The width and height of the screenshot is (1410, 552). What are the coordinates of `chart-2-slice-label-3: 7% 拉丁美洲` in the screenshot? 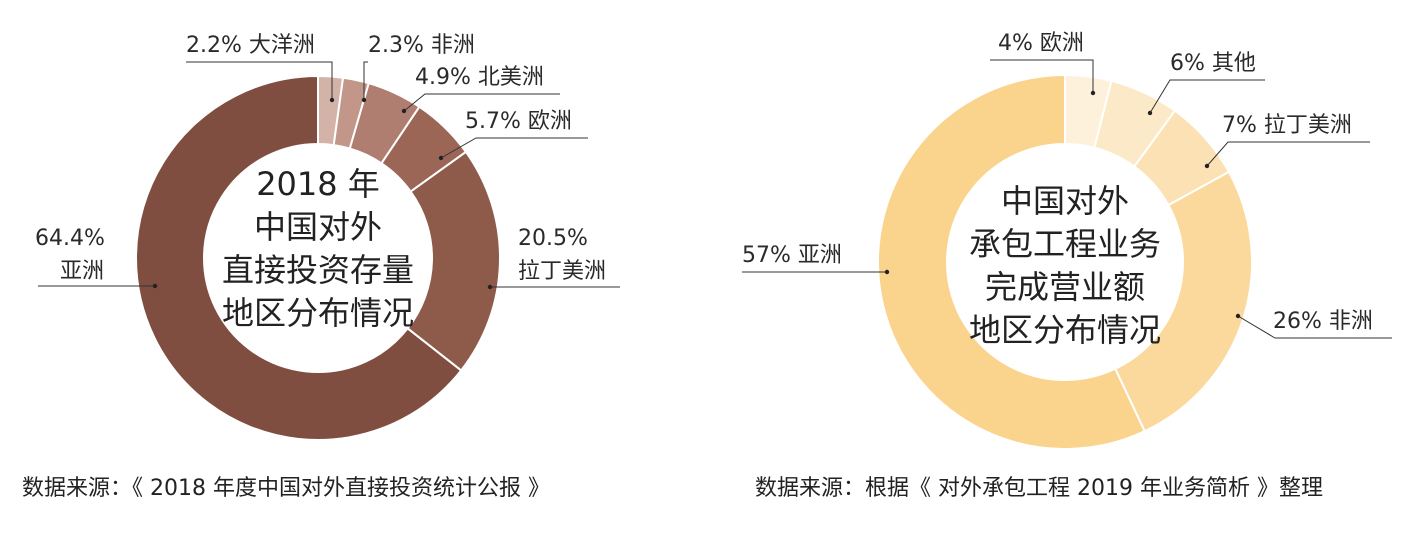 It's located at (1287, 125).